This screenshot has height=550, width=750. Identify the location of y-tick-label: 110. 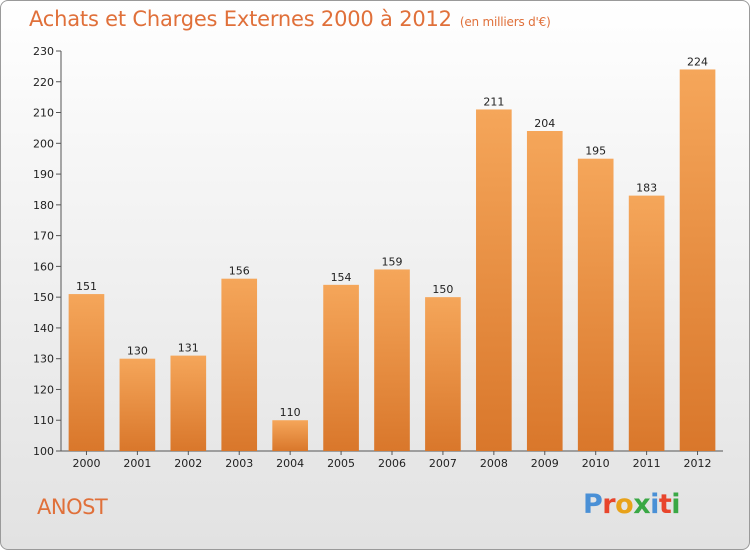
(43, 420).